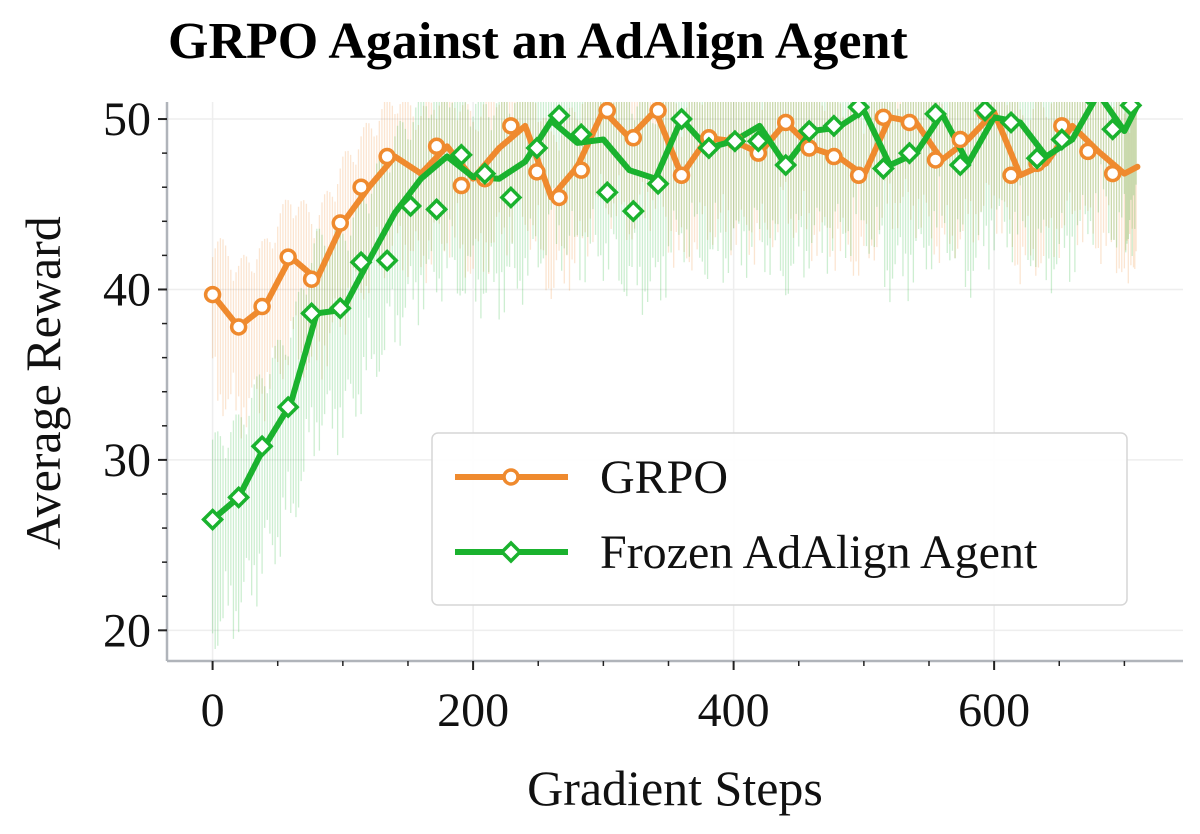  What do you see at coordinates (734, 710) in the screenshot?
I see `x-tick-label: 400` at bounding box center [734, 710].